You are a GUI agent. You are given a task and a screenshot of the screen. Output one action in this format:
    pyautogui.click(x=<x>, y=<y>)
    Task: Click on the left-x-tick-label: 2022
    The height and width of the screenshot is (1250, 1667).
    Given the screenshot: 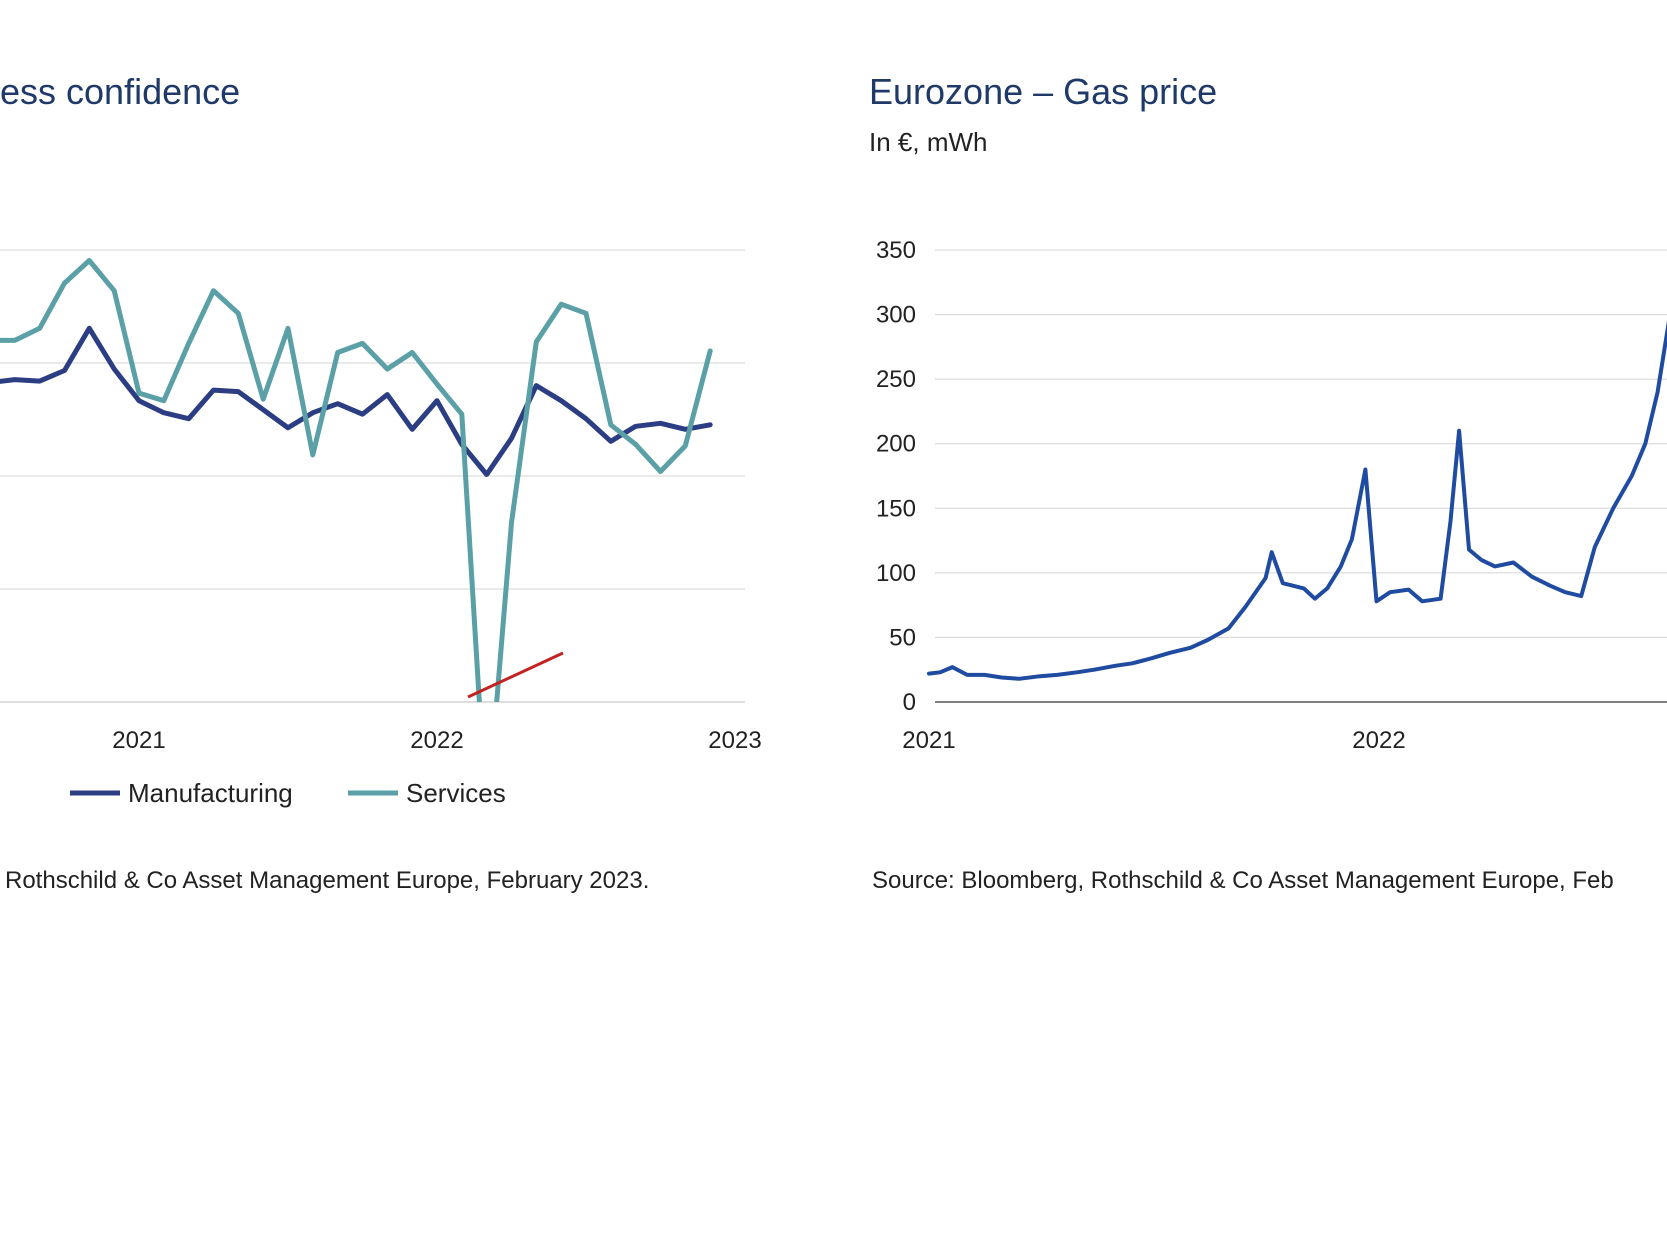 What is the action you would take?
    pyautogui.click(x=436, y=740)
    